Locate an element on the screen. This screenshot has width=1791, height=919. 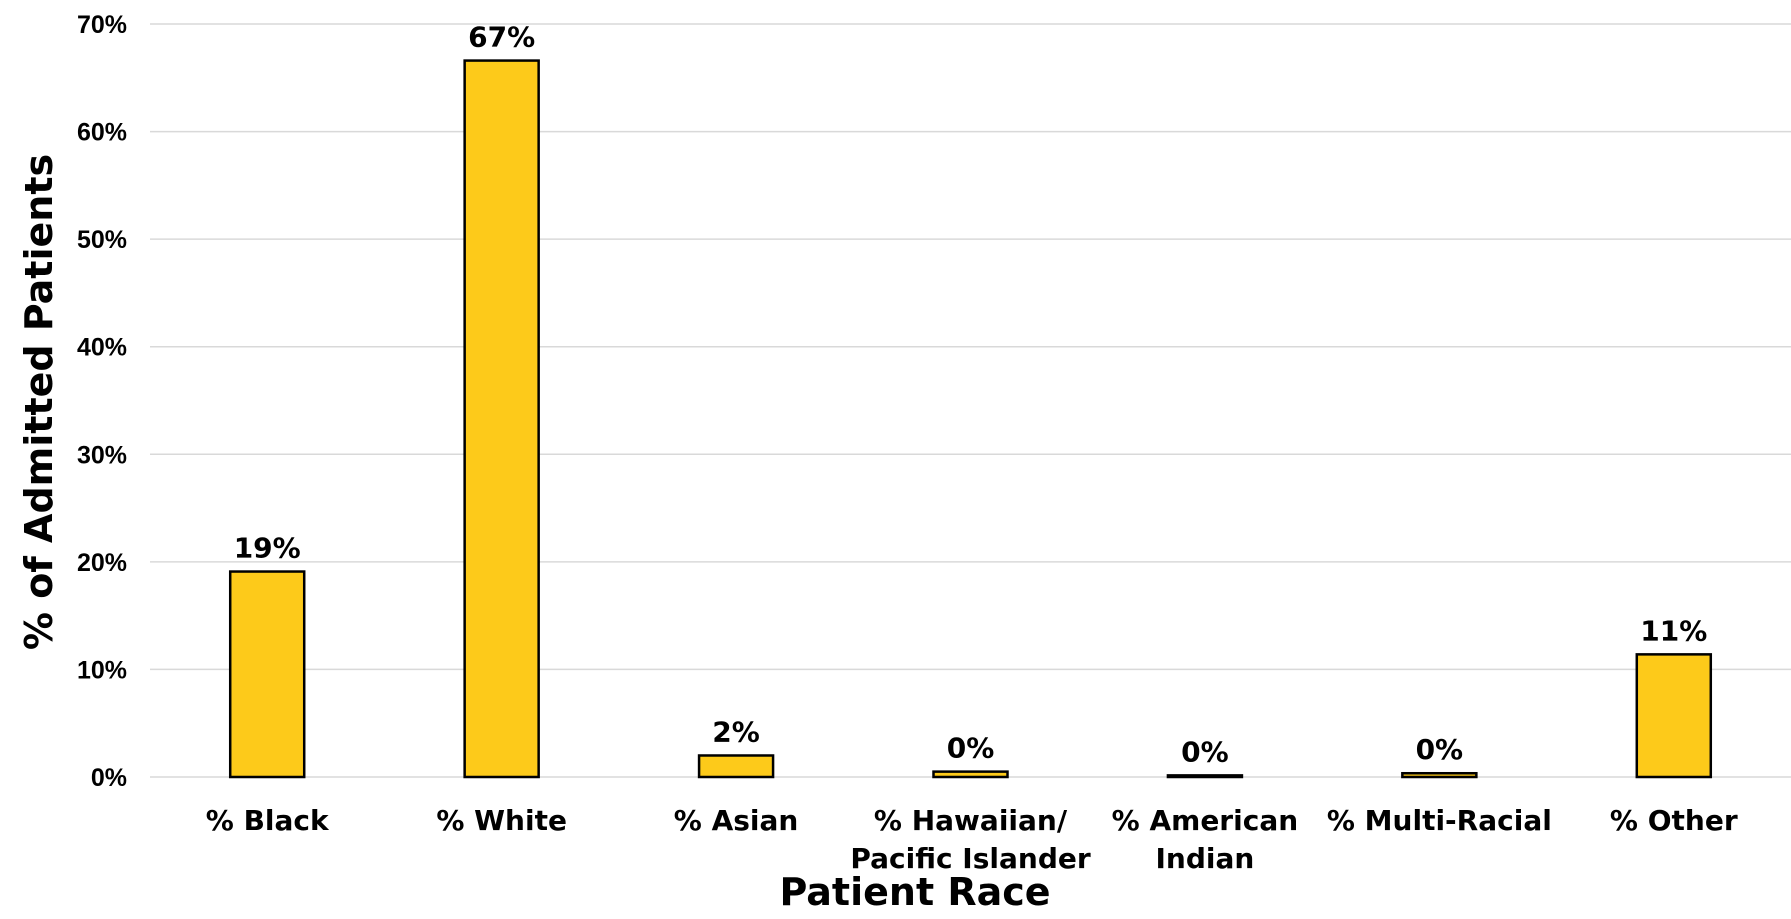
y-tick-label: 30% is located at coordinates (102, 455).